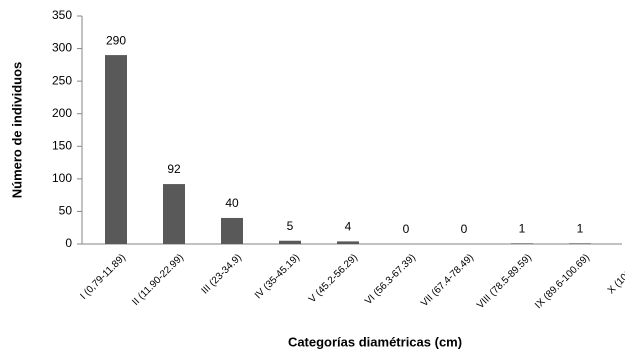 This screenshot has height=356, width=625. Describe the element at coordinates (62, 145) in the screenshot. I see `y-tick-label: 150` at that location.